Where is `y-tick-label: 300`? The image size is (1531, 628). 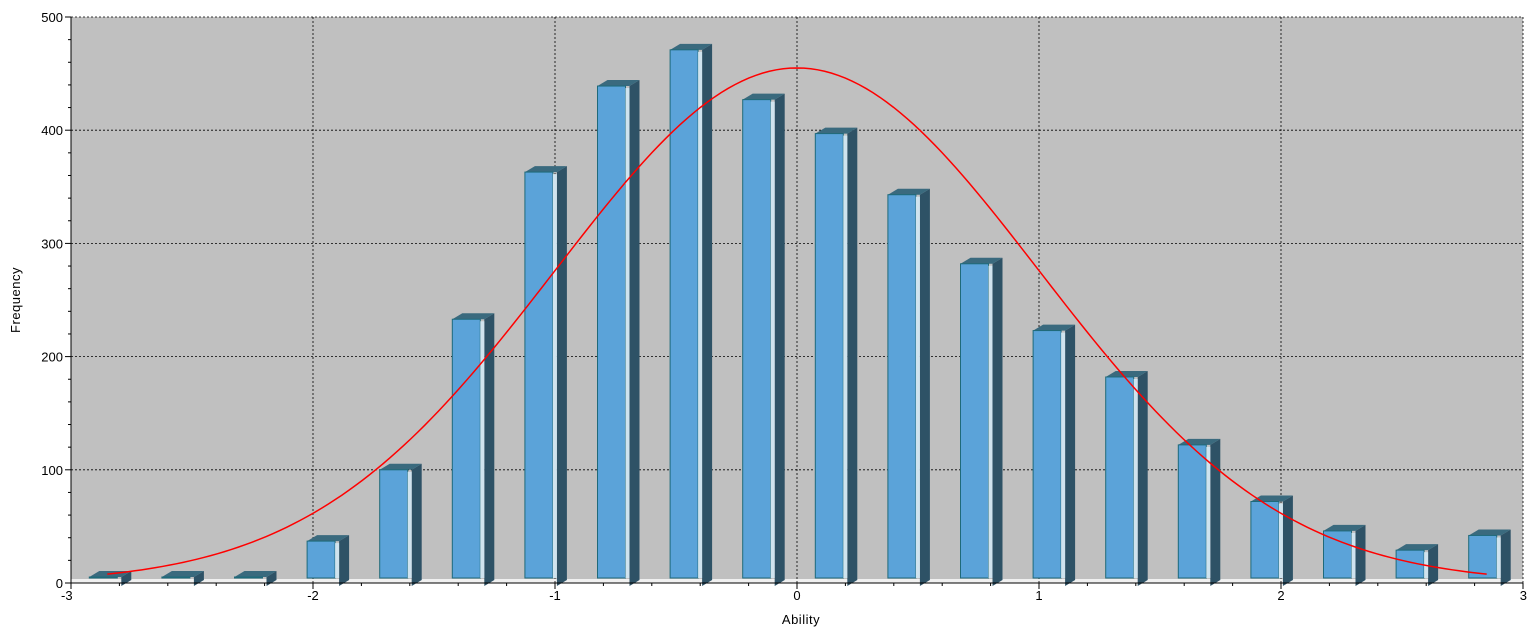 y-tick-label: 300 is located at coordinates (52, 243).